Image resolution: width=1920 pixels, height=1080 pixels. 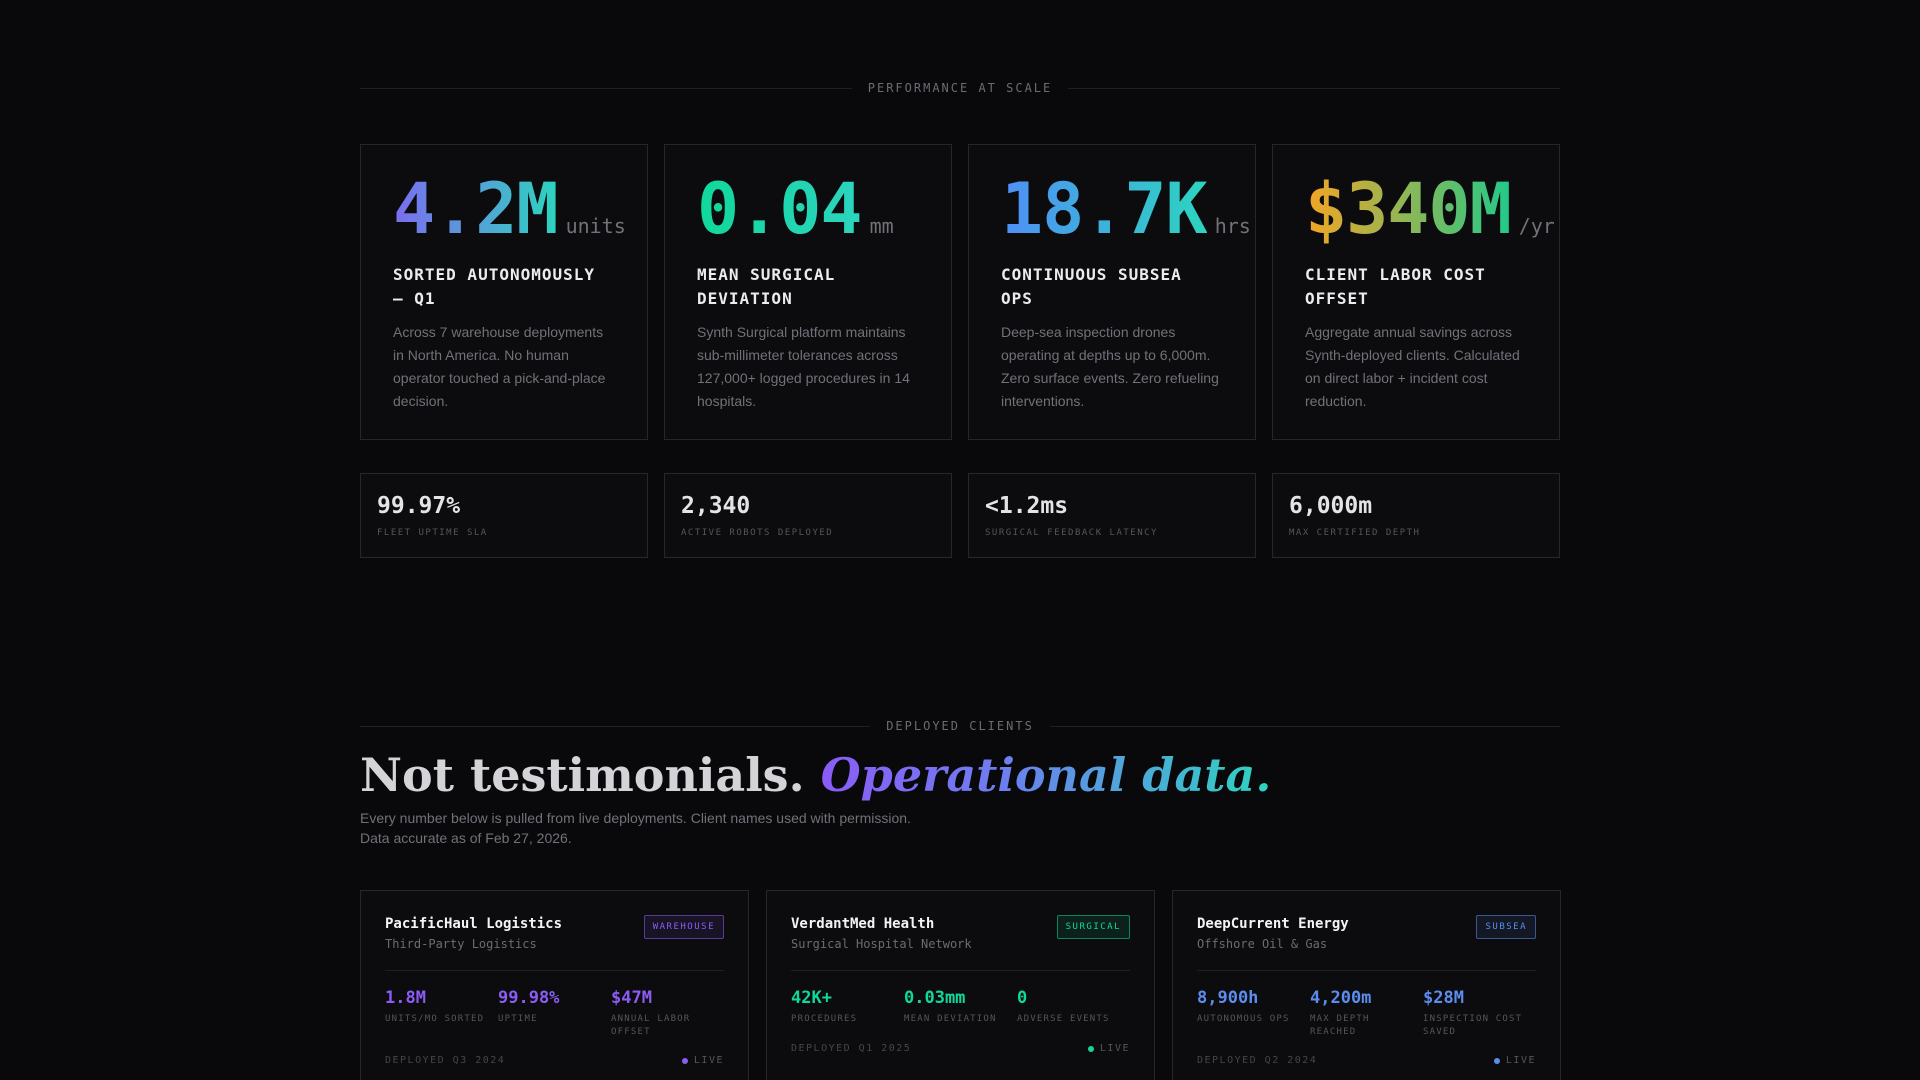 I want to click on stat-title: CONTINUOUS SUBSEA OPS, so click(x=1091, y=286).